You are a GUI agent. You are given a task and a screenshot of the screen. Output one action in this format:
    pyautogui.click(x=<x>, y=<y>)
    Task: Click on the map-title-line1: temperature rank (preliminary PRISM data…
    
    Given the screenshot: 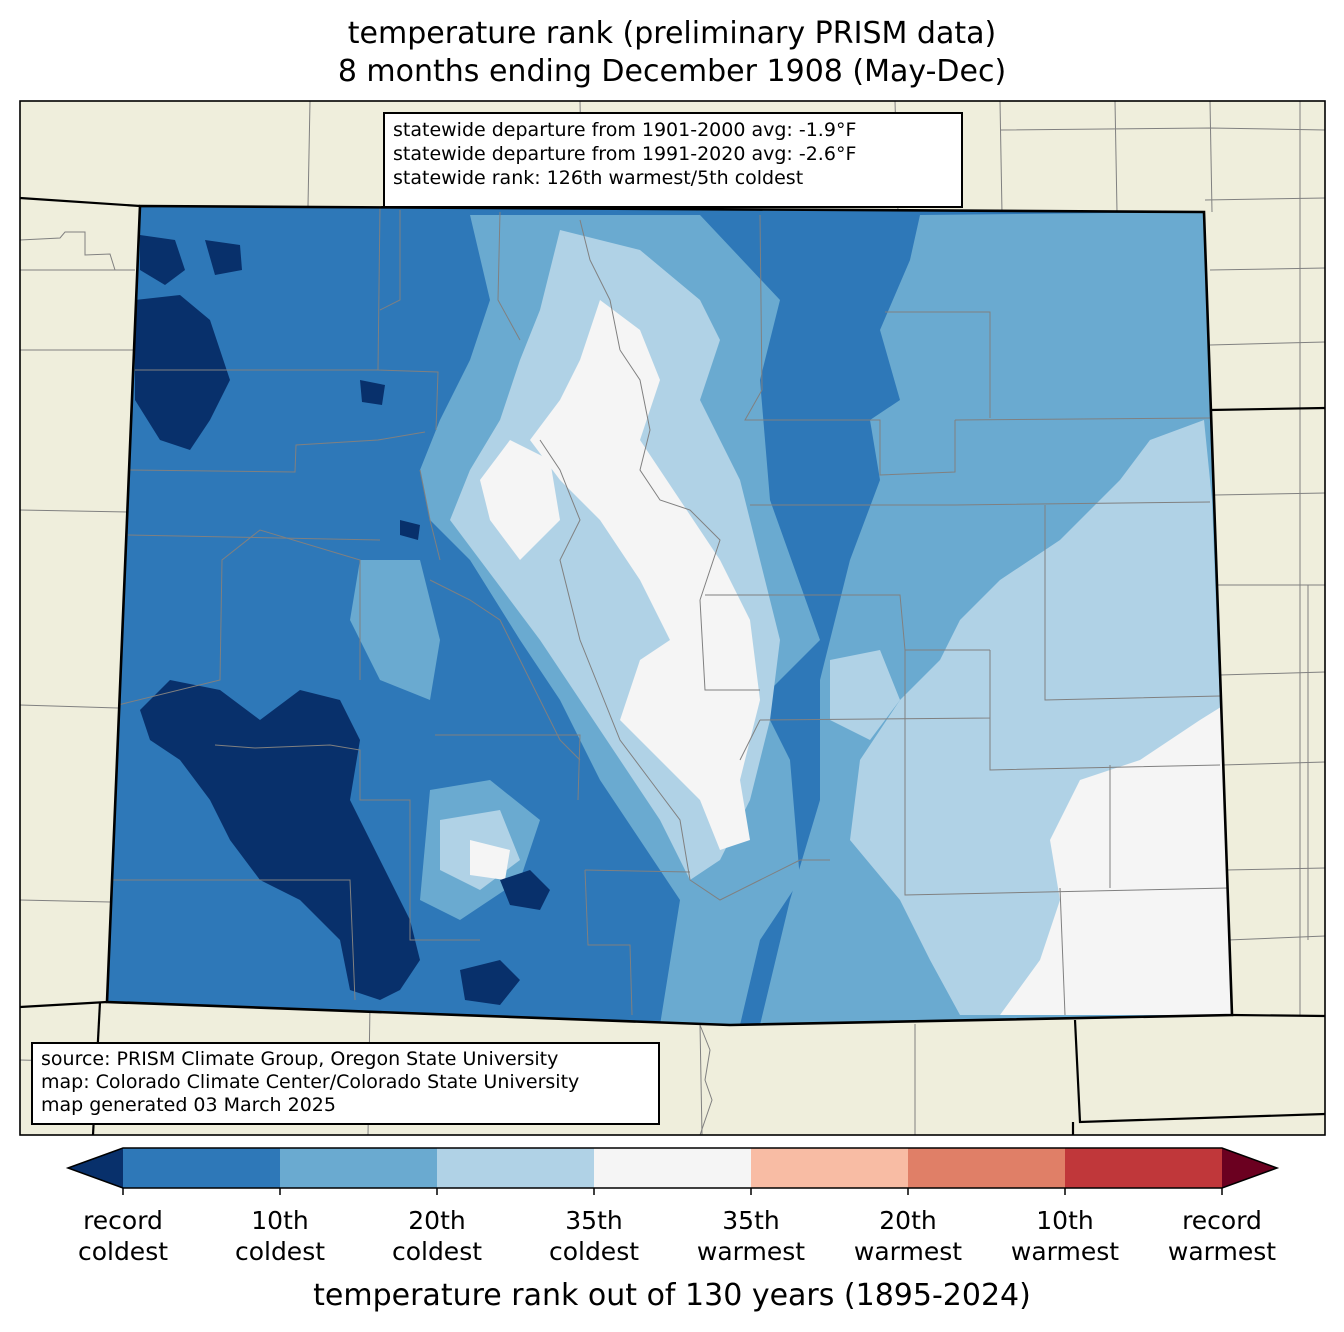 What is the action you would take?
    pyautogui.click(x=672, y=33)
    